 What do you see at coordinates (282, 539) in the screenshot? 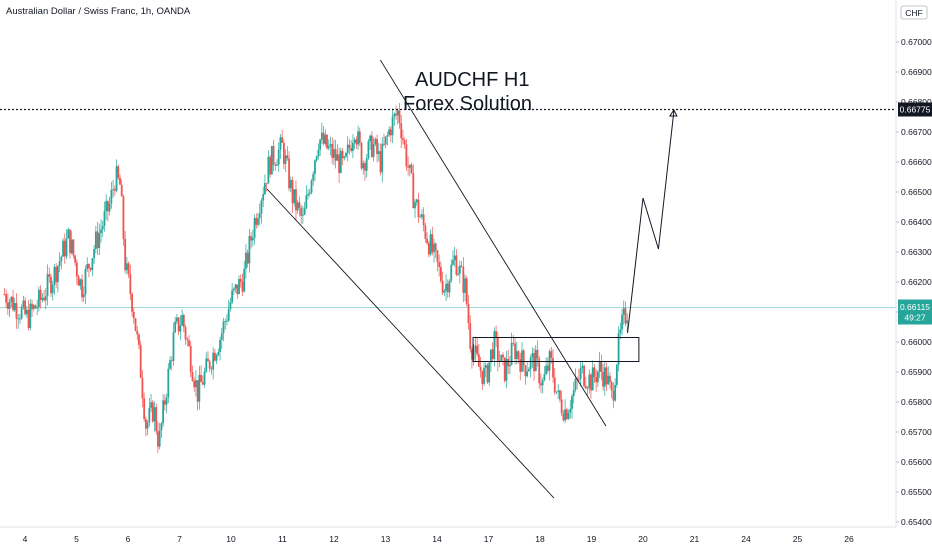
I see `time-tick-label: 11` at bounding box center [282, 539].